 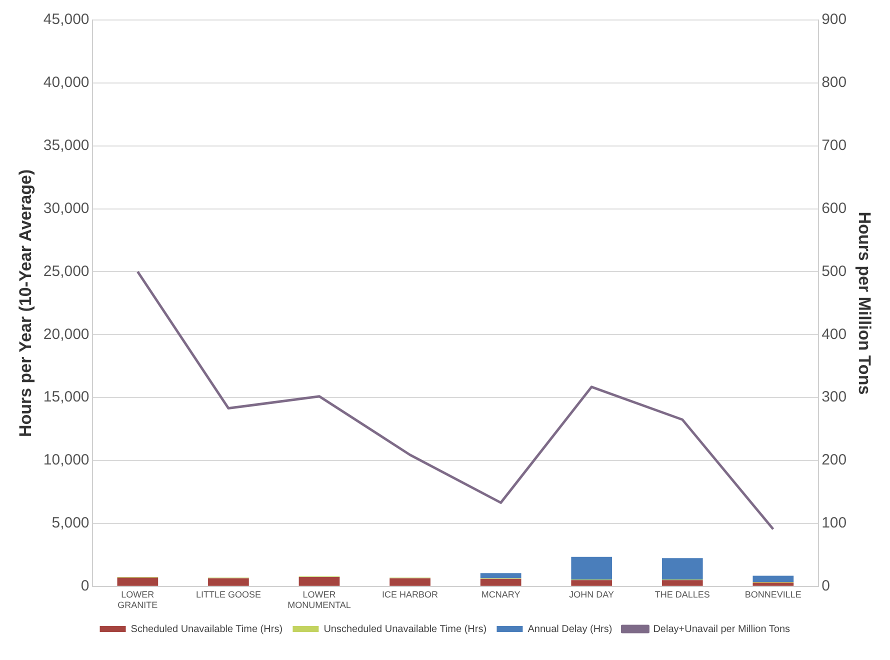 What do you see at coordinates (85, 586) in the screenshot?
I see `y-tick-label: 0` at bounding box center [85, 586].